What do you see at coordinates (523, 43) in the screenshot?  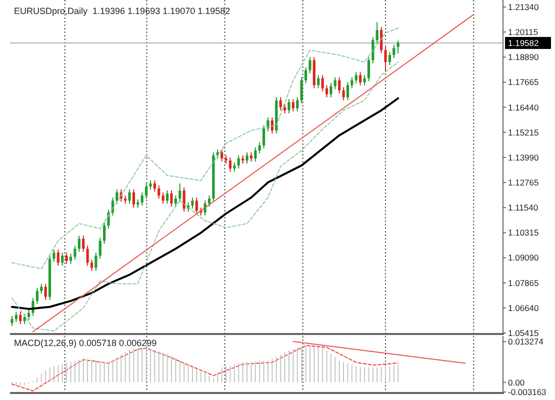 I see `ref-line-label: 1.19582` at bounding box center [523, 43].